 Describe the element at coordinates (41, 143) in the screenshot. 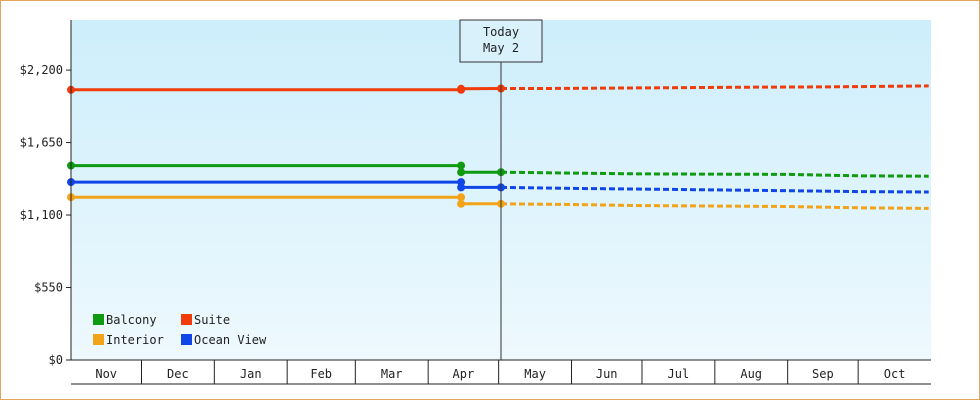

I see `y-tick-label: $1,650` at that location.